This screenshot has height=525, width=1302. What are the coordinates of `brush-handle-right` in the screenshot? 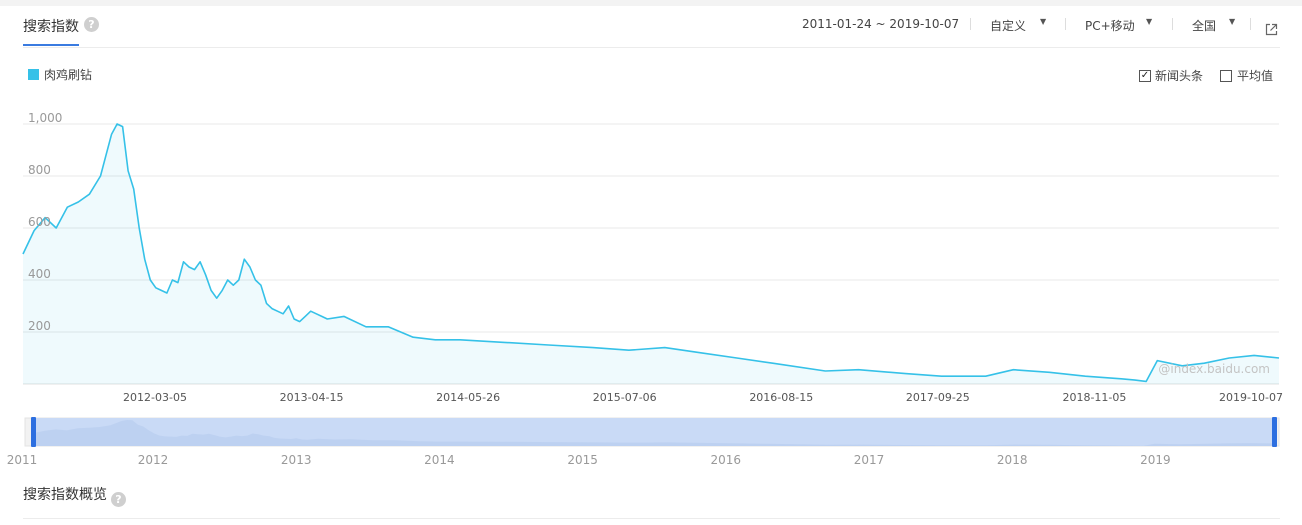 It's located at (1274, 432).